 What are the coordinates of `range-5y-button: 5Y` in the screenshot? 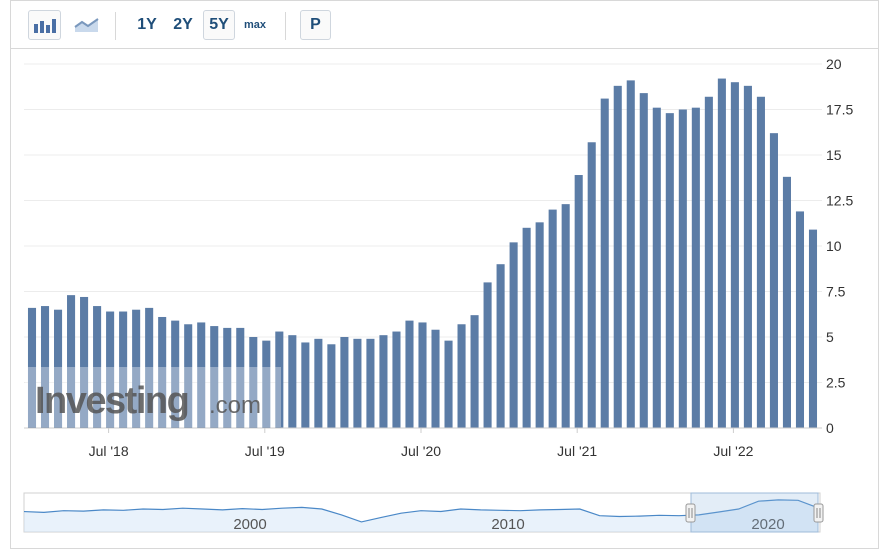 It's located at (219, 25).